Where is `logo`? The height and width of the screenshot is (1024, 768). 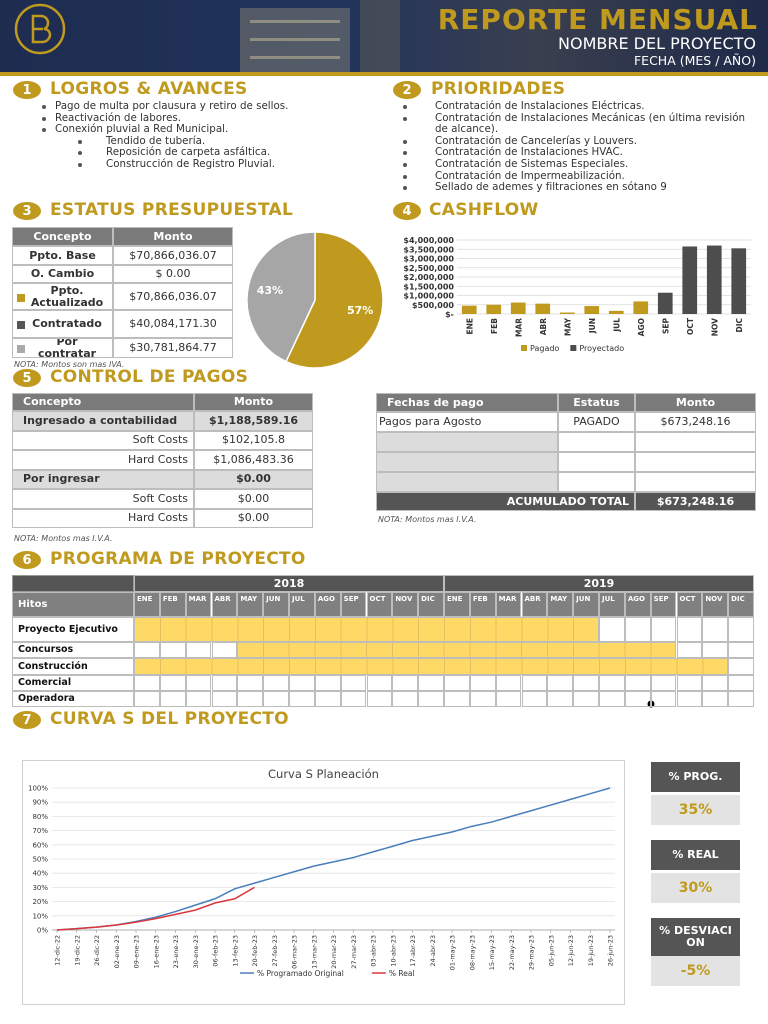 logo is located at coordinates (40, 29).